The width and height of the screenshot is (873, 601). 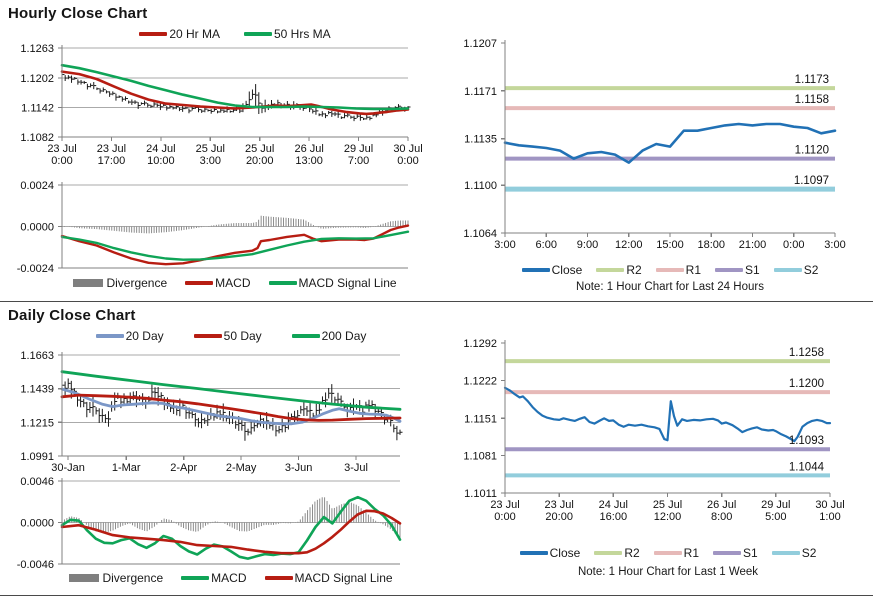 I want to click on y-tick-label: -0.0024, so click(x=35, y=269).